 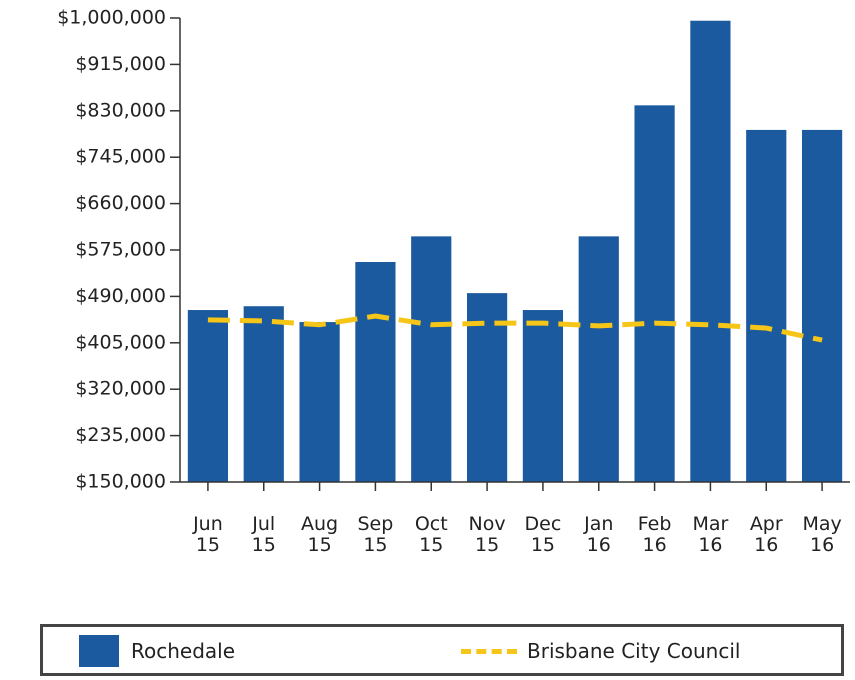 What do you see at coordinates (822, 534) in the screenshot?
I see `x-tick-label: May 16` at bounding box center [822, 534].